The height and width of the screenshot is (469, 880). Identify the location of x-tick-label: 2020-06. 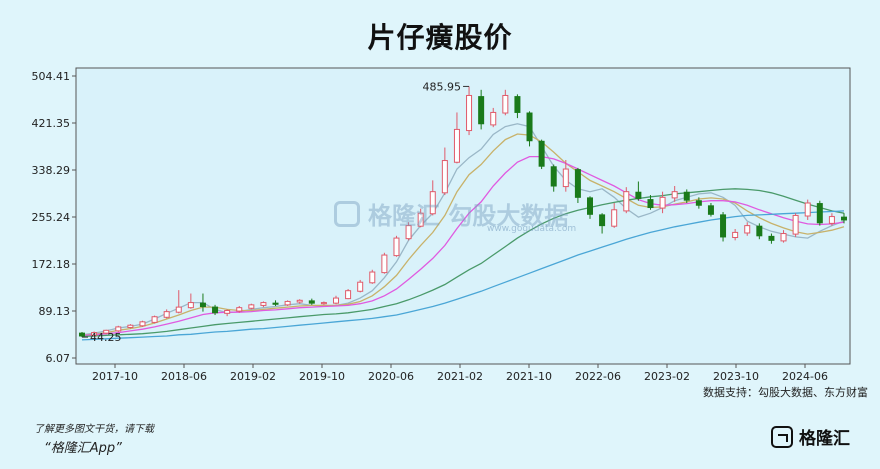
(391, 376).